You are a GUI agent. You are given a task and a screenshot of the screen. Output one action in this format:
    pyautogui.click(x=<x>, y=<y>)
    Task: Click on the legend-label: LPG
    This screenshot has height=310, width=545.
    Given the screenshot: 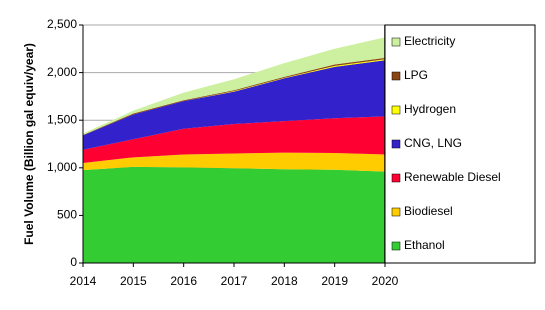 What is the action you would take?
    pyautogui.click(x=416, y=75)
    